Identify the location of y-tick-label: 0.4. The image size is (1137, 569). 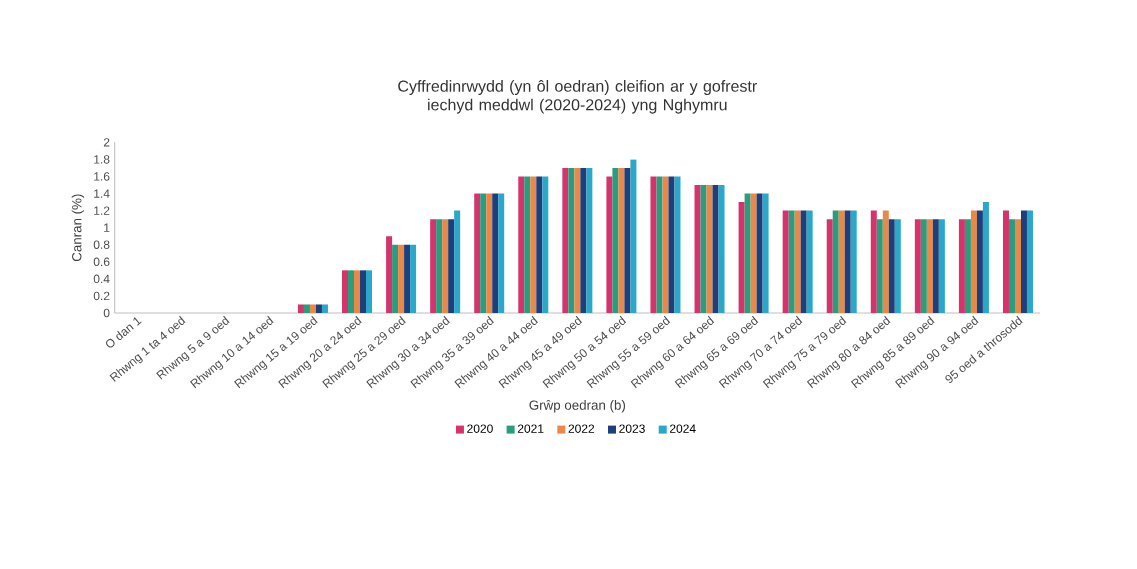
(101, 279).